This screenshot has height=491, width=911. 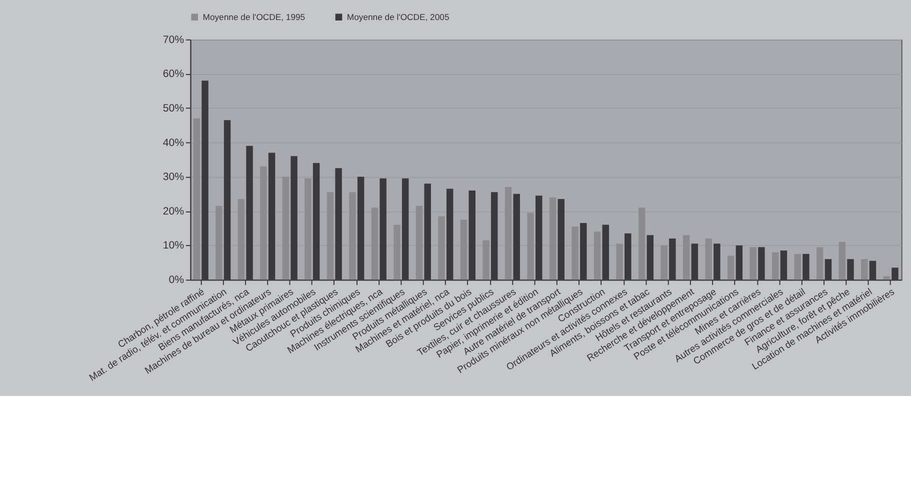 What do you see at coordinates (173, 108) in the screenshot?
I see `y-tick-label: 50%` at bounding box center [173, 108].